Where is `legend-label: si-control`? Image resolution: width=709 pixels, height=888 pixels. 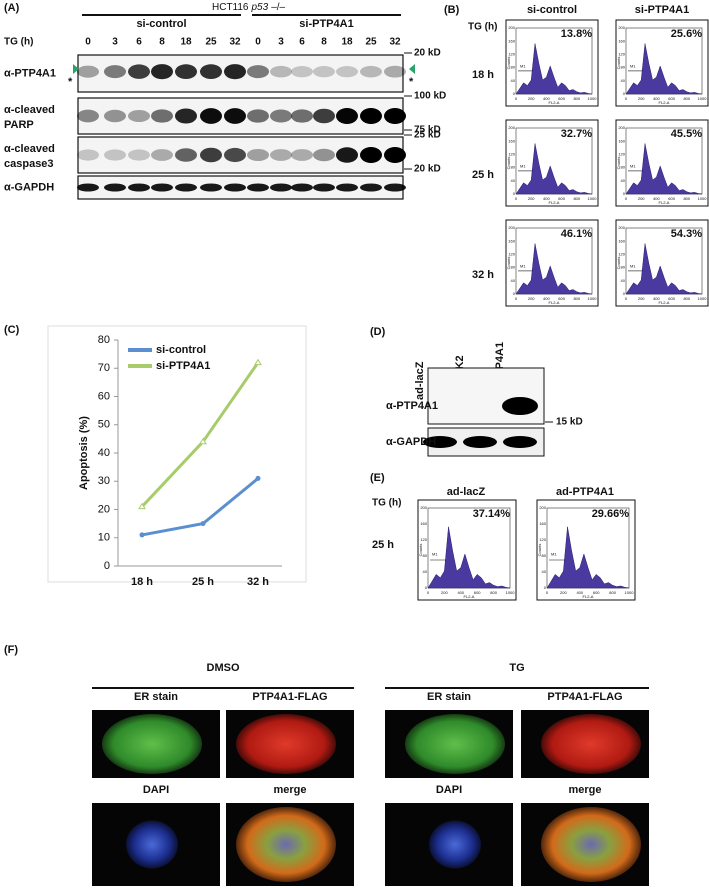
legend-label: si-control is located at coordinates (181, 350).